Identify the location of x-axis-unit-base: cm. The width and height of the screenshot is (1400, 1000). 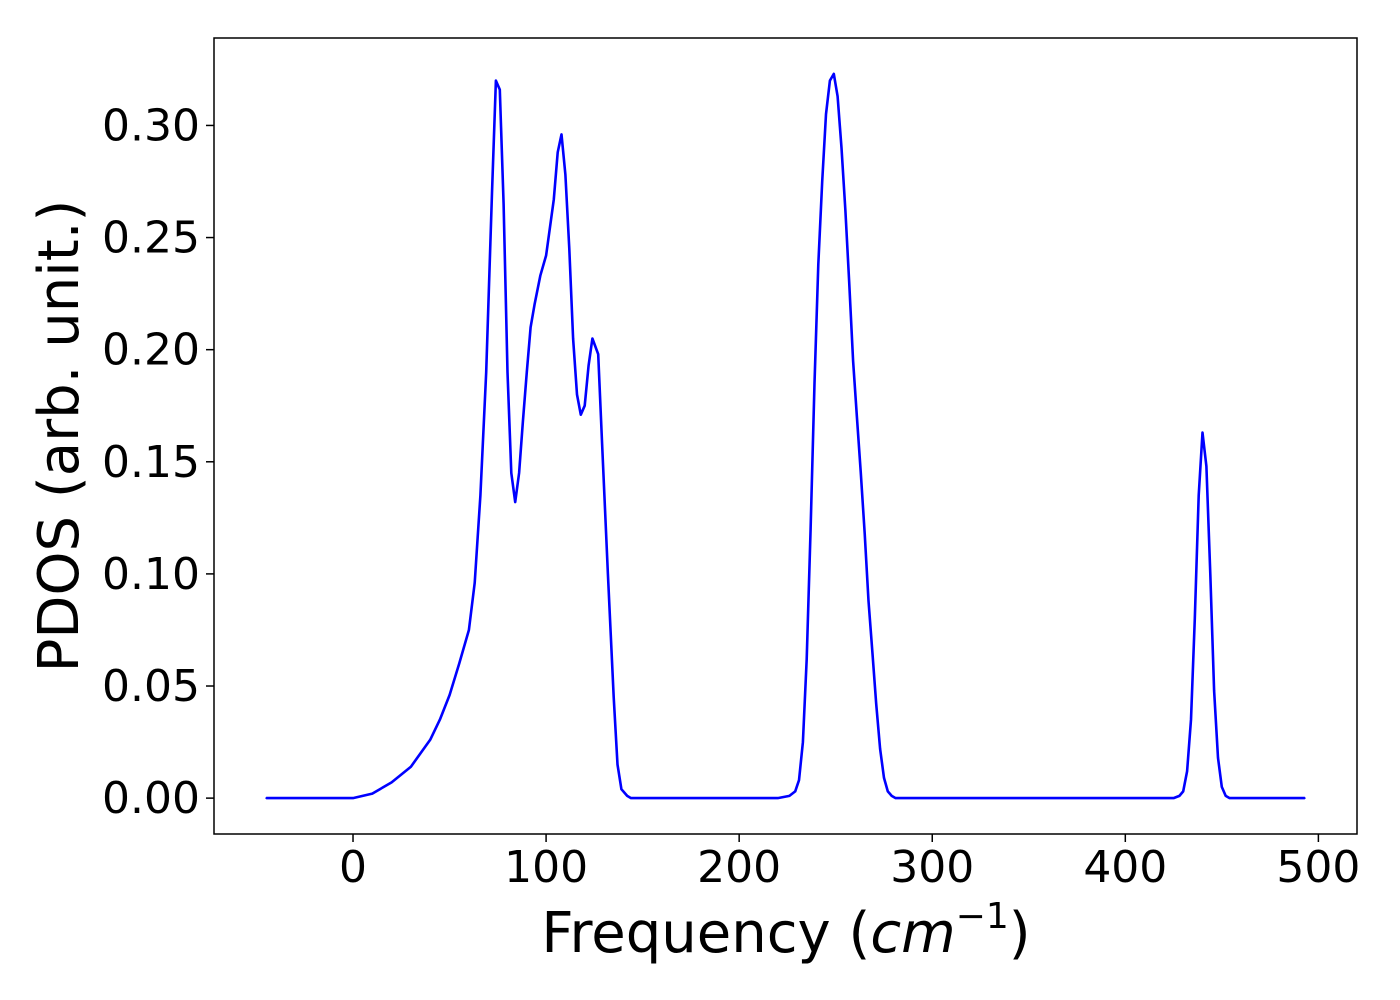
(912, 933).